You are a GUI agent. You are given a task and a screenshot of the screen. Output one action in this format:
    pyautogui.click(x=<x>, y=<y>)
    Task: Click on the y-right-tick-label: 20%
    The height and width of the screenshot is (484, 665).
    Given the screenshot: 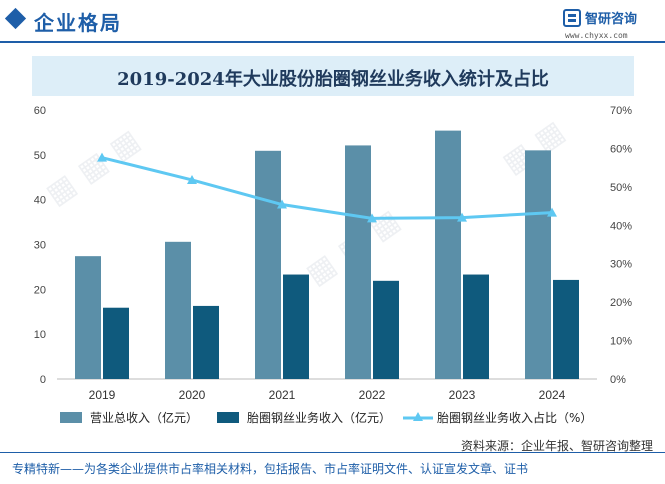 What is the action you would take?
    pyautogui.click(x=621, y=303)
    